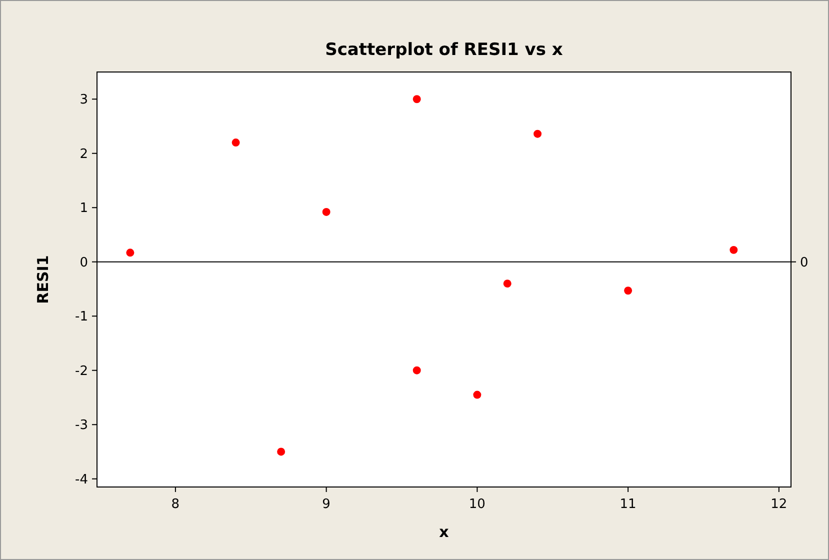 Image resolution: width=829 pixels, height=560 pixels. I want to click on x-tick-label: 8, so click(175, 504).